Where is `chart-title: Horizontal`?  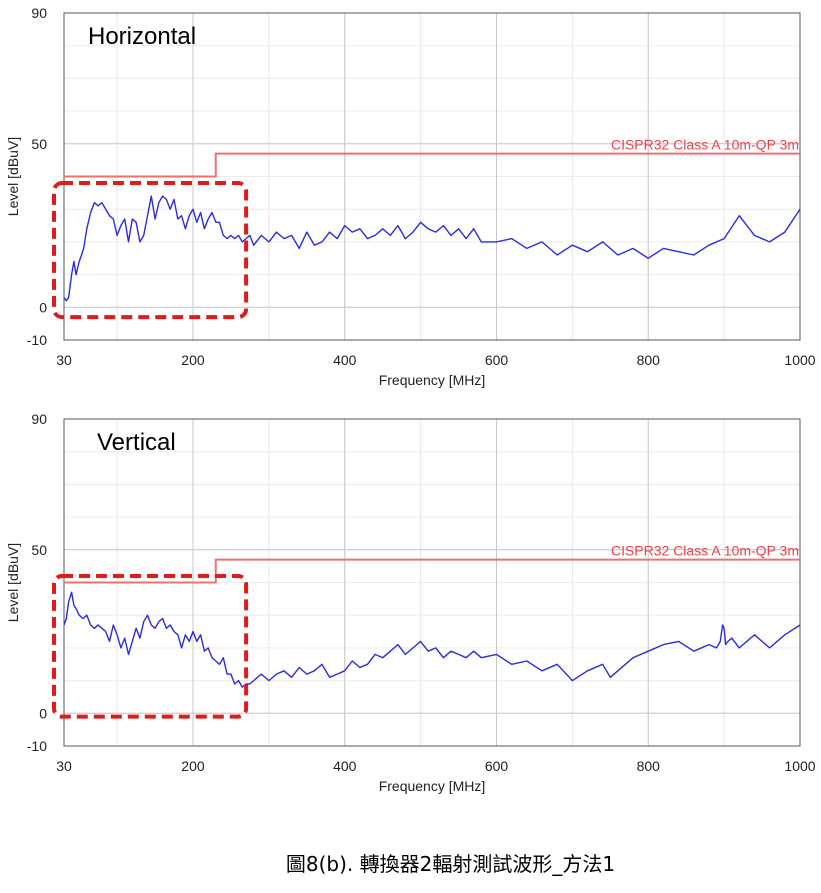 chart-title: Horizontal is located at coordinates (142, 36).